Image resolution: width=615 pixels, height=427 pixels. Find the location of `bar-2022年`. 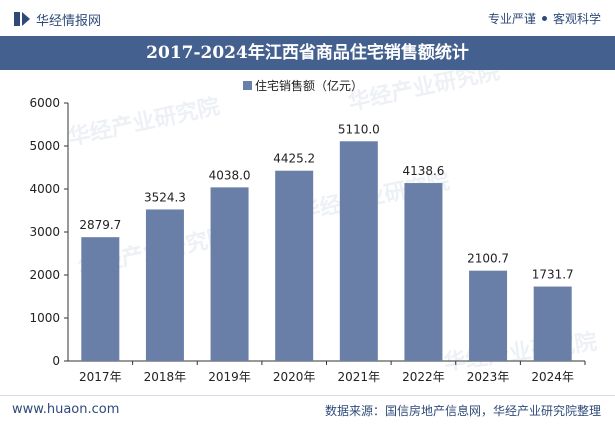

bar-2022年 is located at coordinates (423, 272).